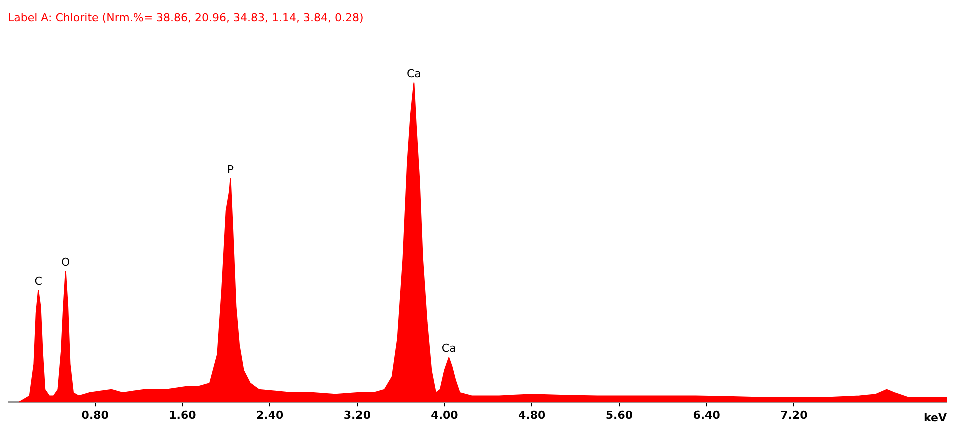 The image size is (959, 437). I want to click on annotation: O, so click(66, 262).